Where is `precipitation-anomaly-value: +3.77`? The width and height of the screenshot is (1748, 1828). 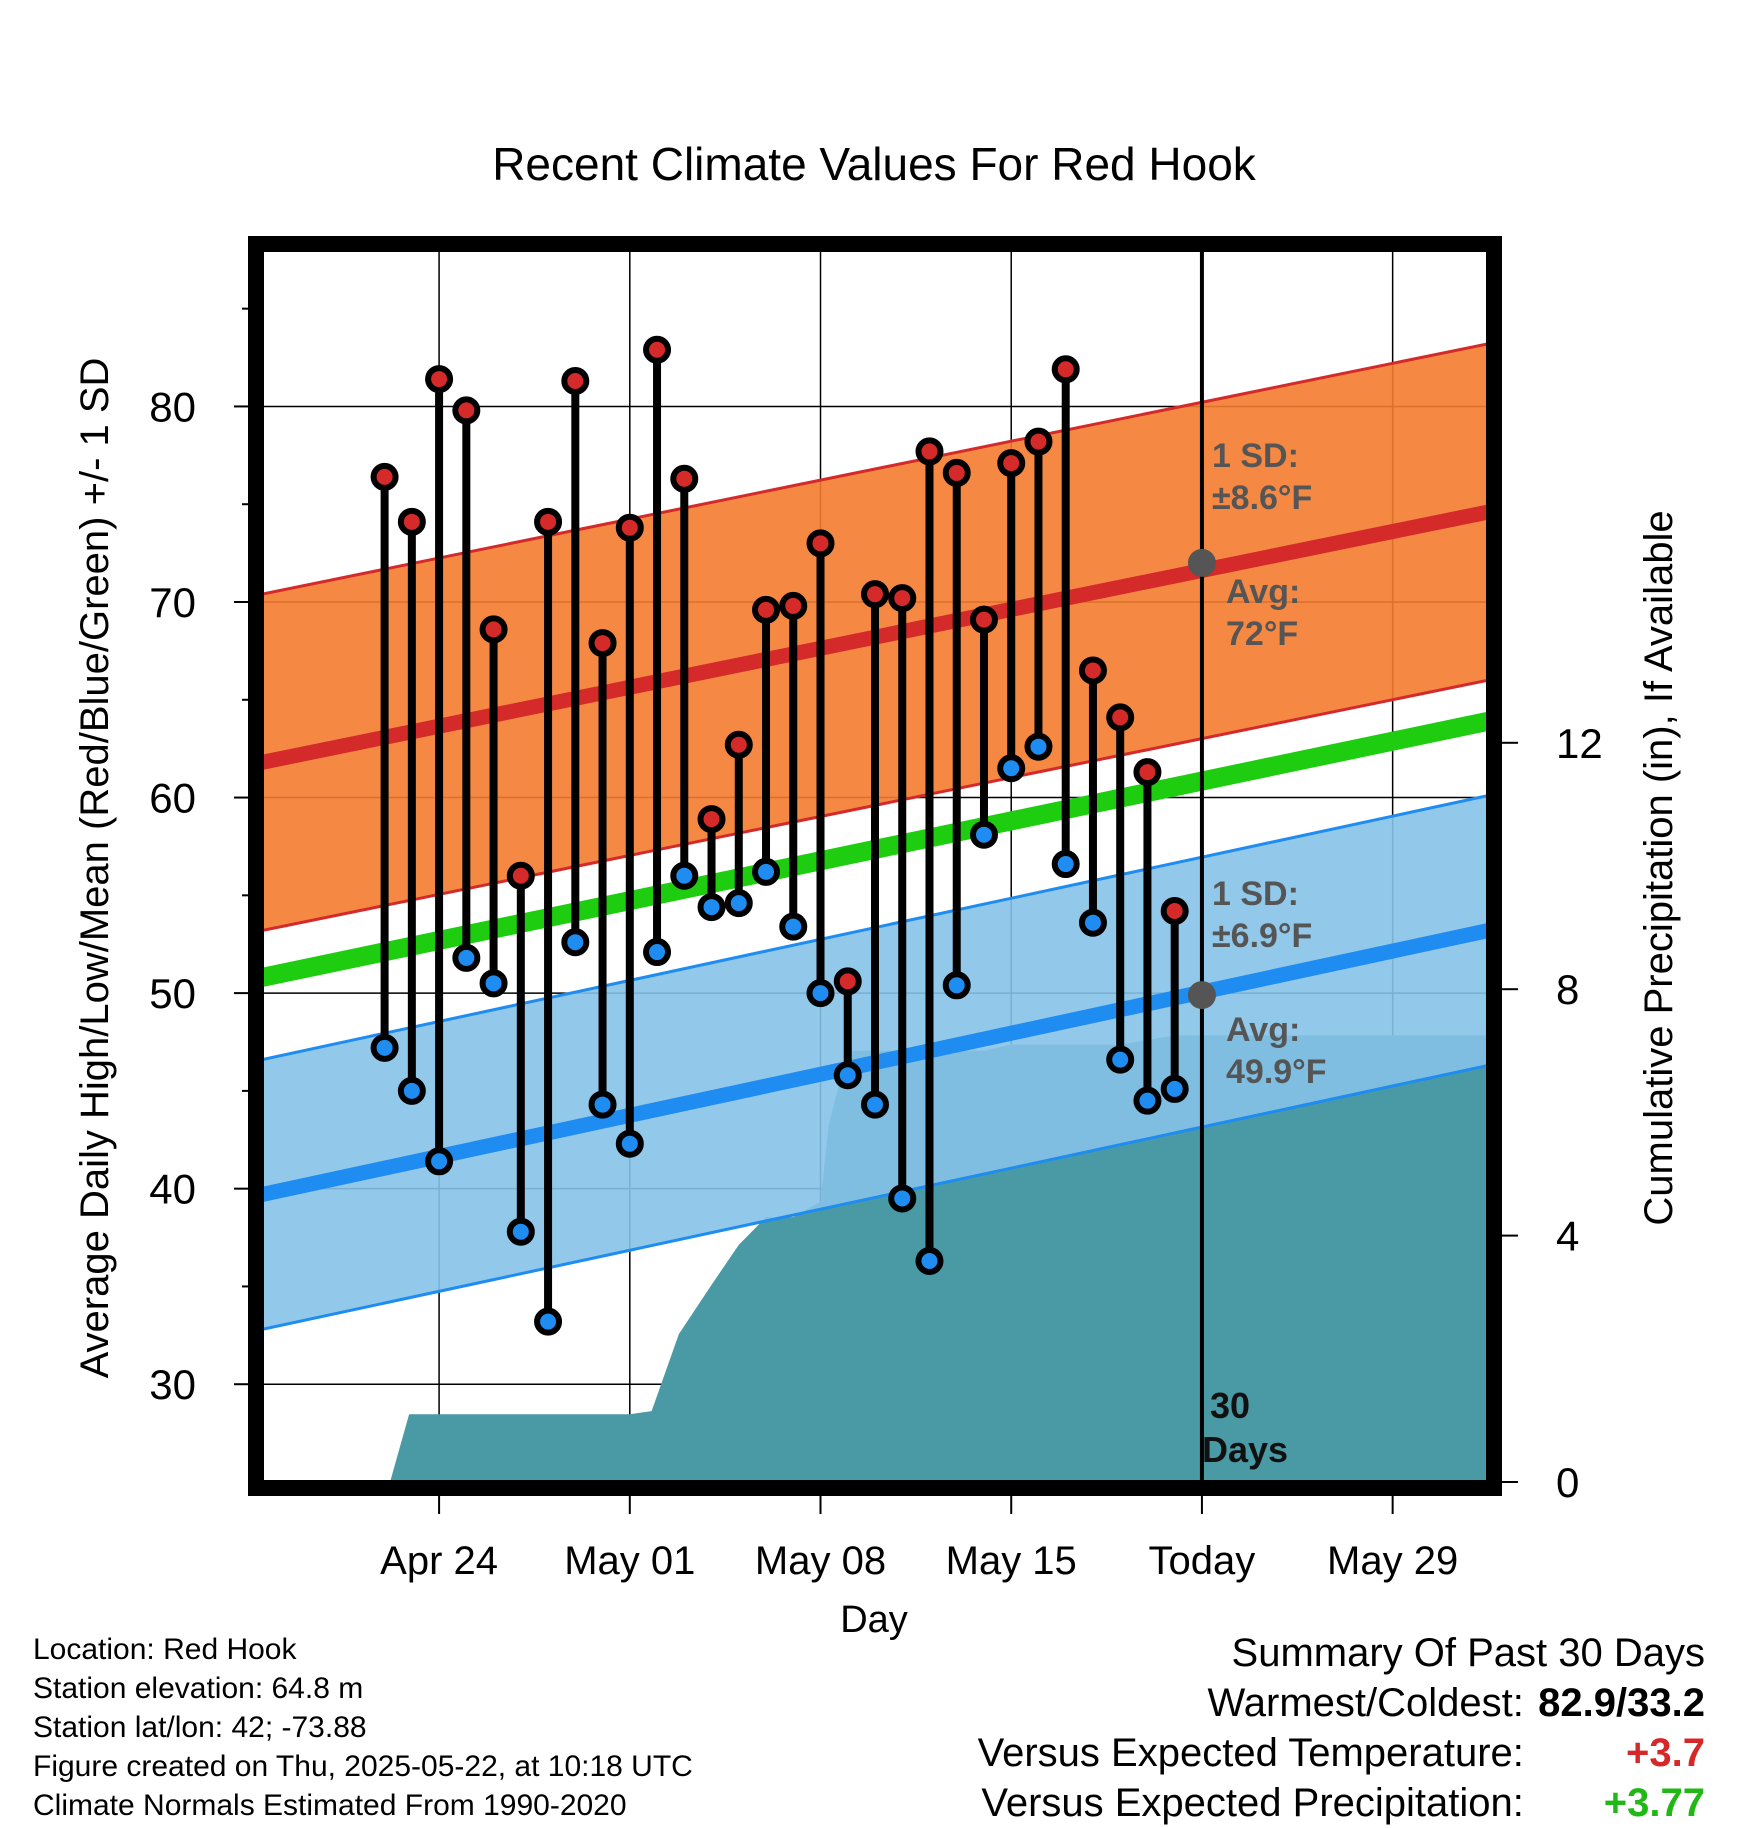
precipitation-anomaly-value: +3.77 is located at coordinates (1654, 1803).